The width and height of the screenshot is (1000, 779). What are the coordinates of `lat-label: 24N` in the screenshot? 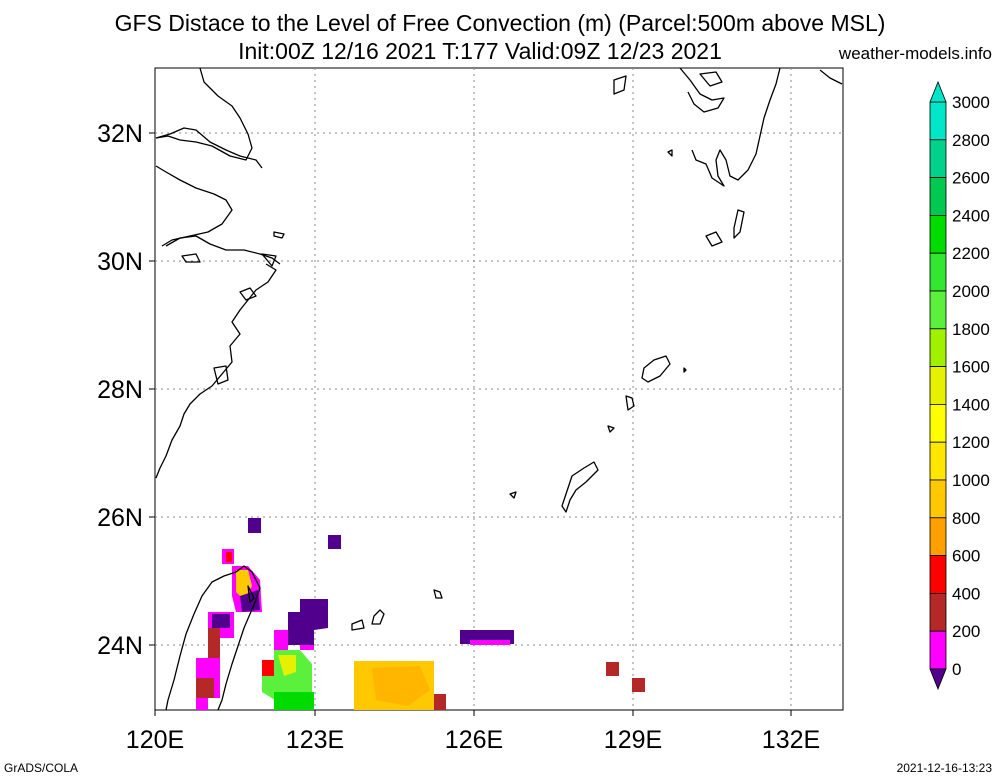 It's located at (120, 646).